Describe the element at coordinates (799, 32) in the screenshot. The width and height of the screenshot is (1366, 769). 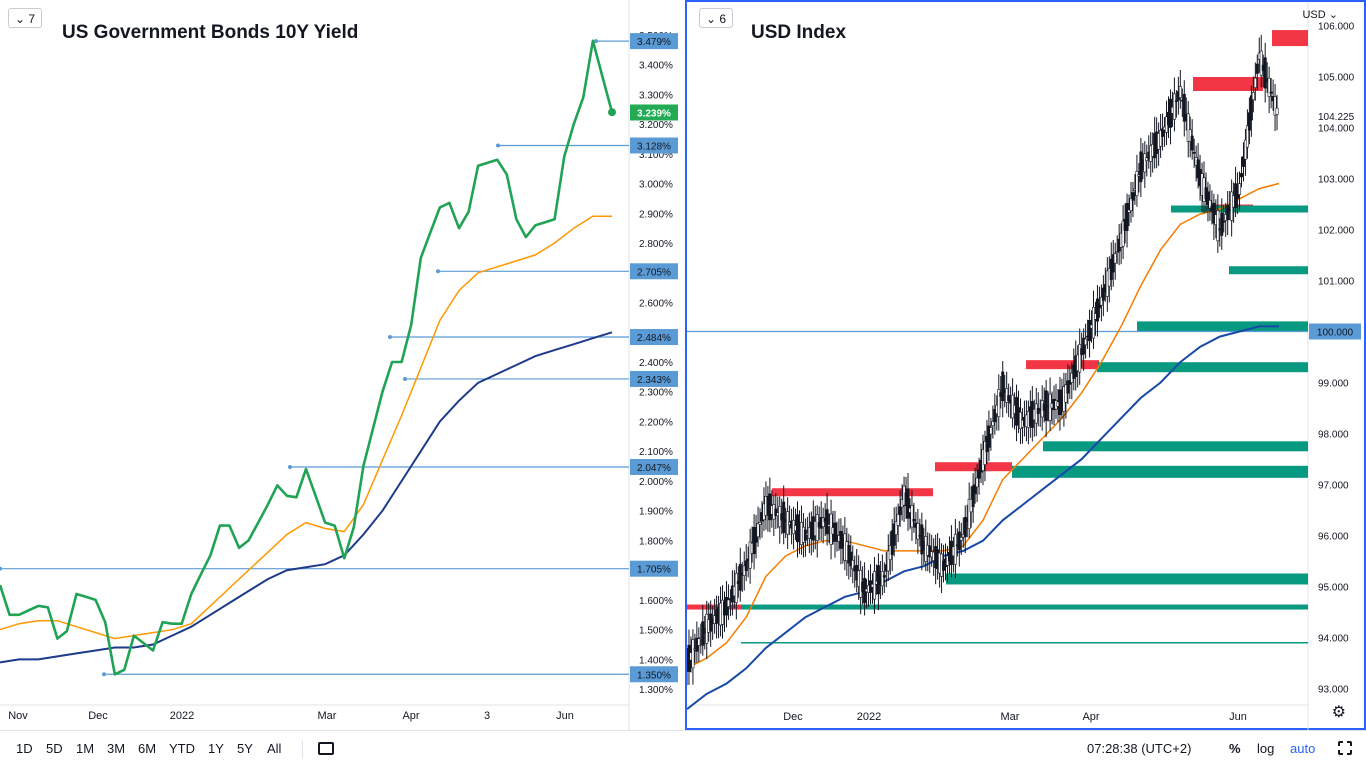
I see `right-chart-title: USD Index` at that location.